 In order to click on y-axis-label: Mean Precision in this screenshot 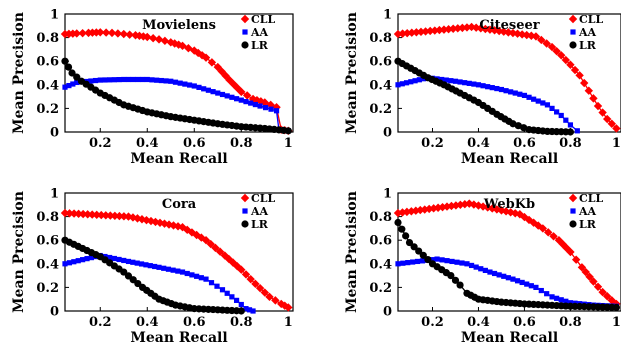, I will do `click(19, 73)`.